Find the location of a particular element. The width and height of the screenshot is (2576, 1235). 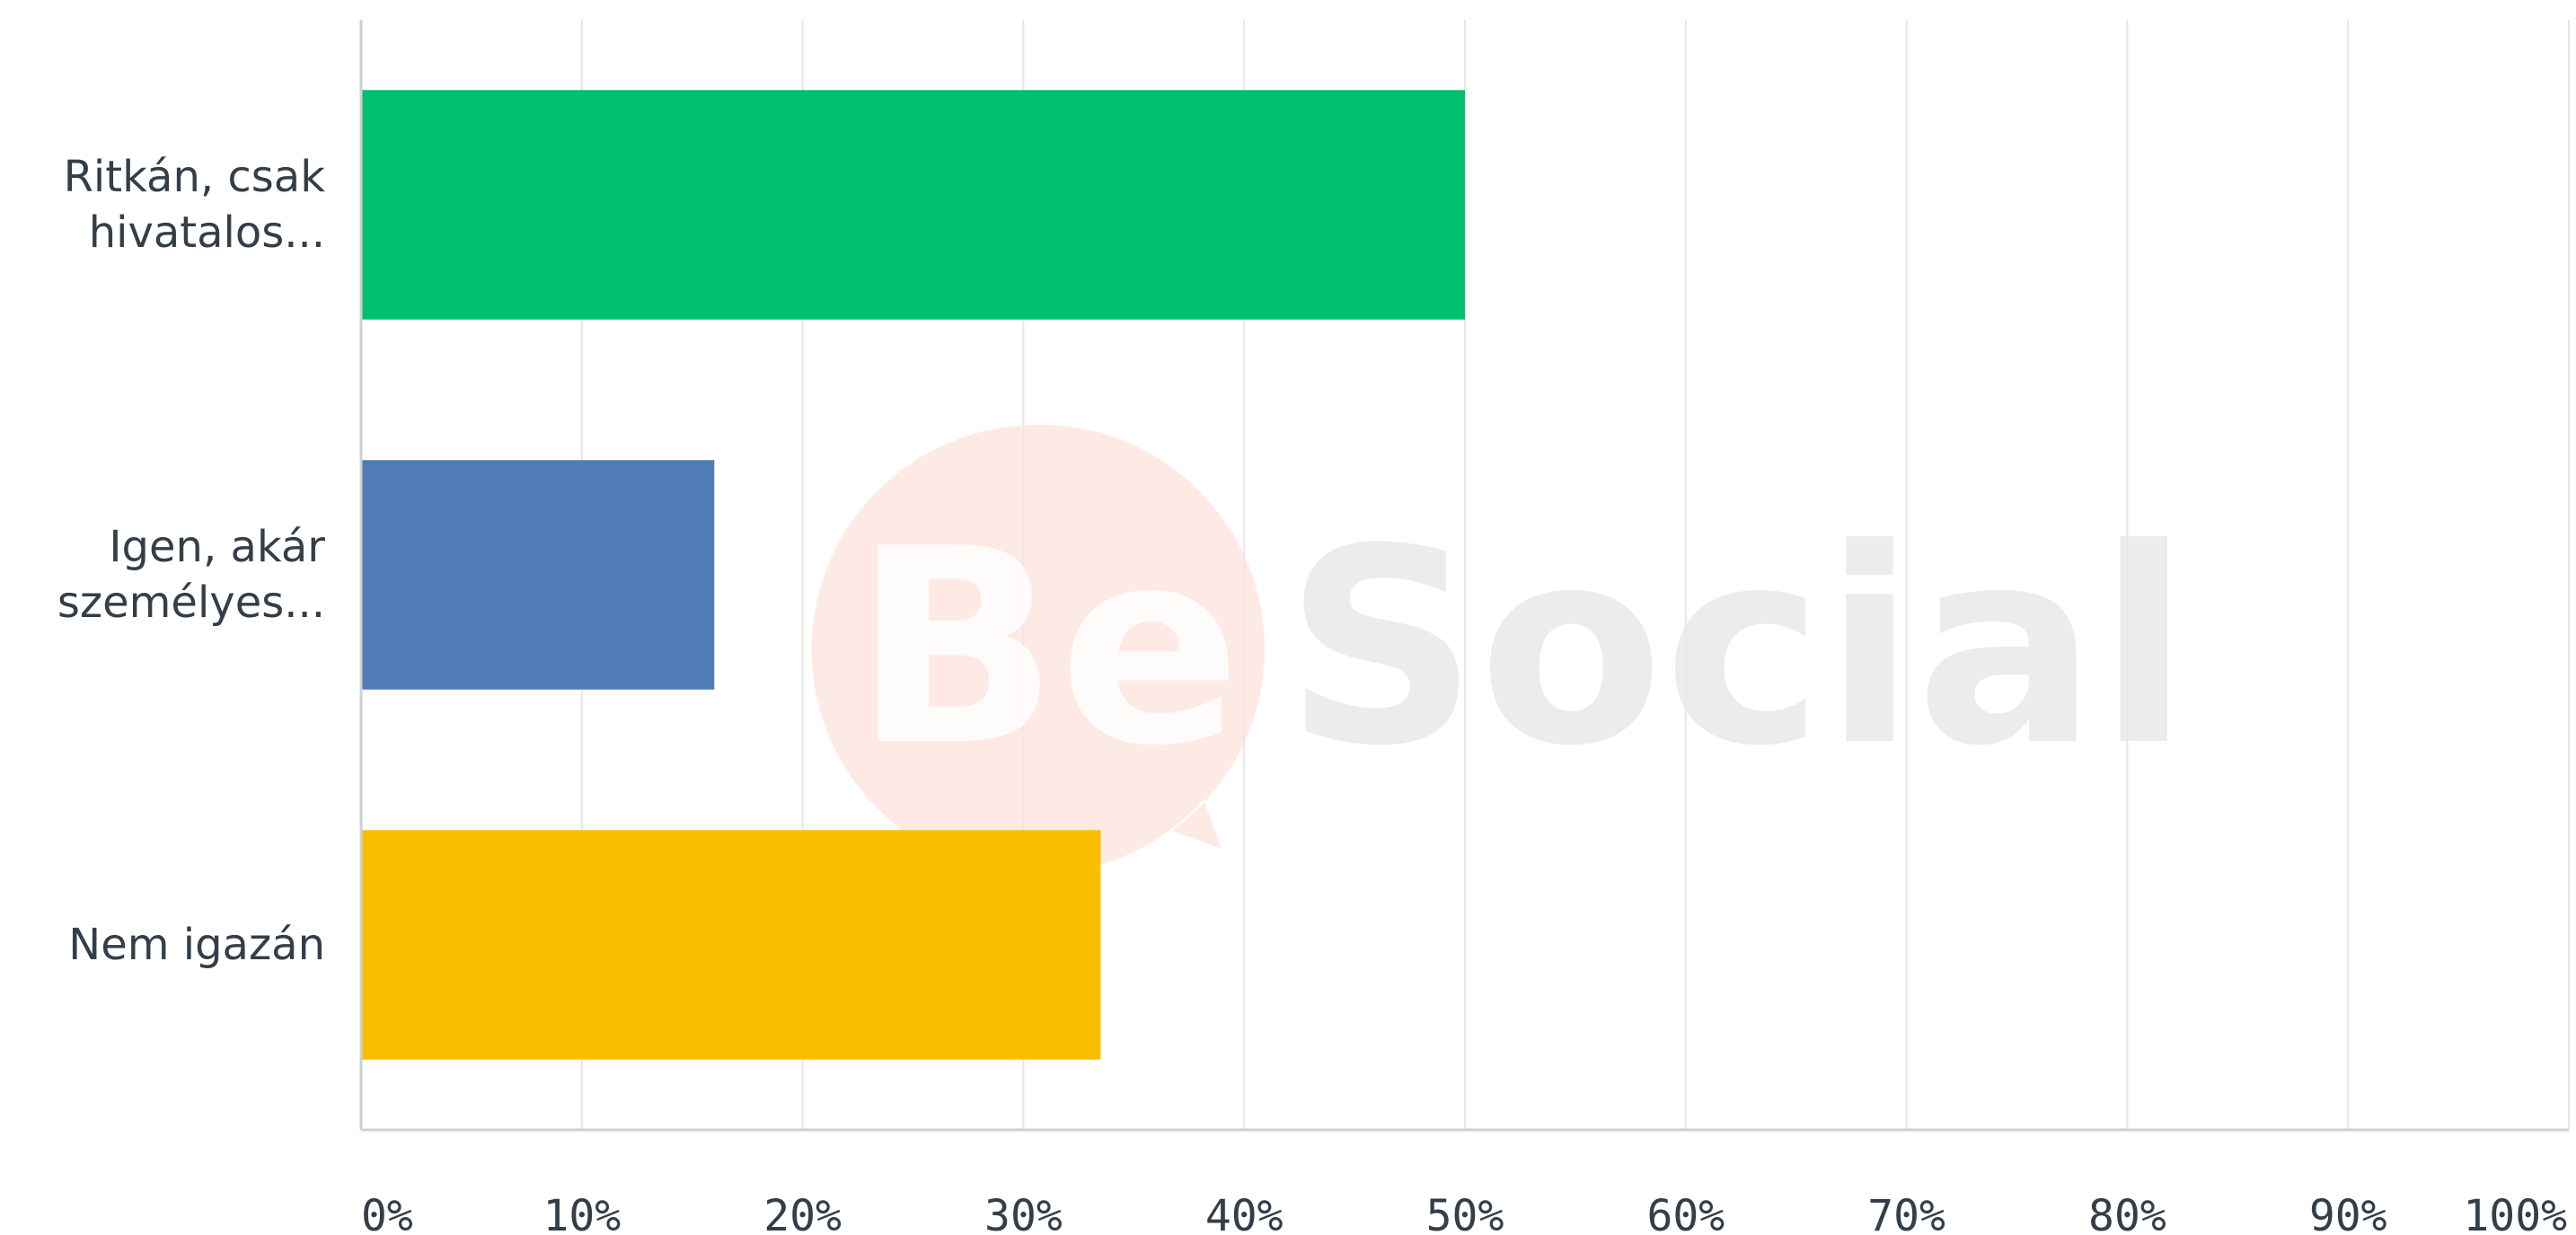

speech-bubble-icon is located at coordinates (1038, 649).